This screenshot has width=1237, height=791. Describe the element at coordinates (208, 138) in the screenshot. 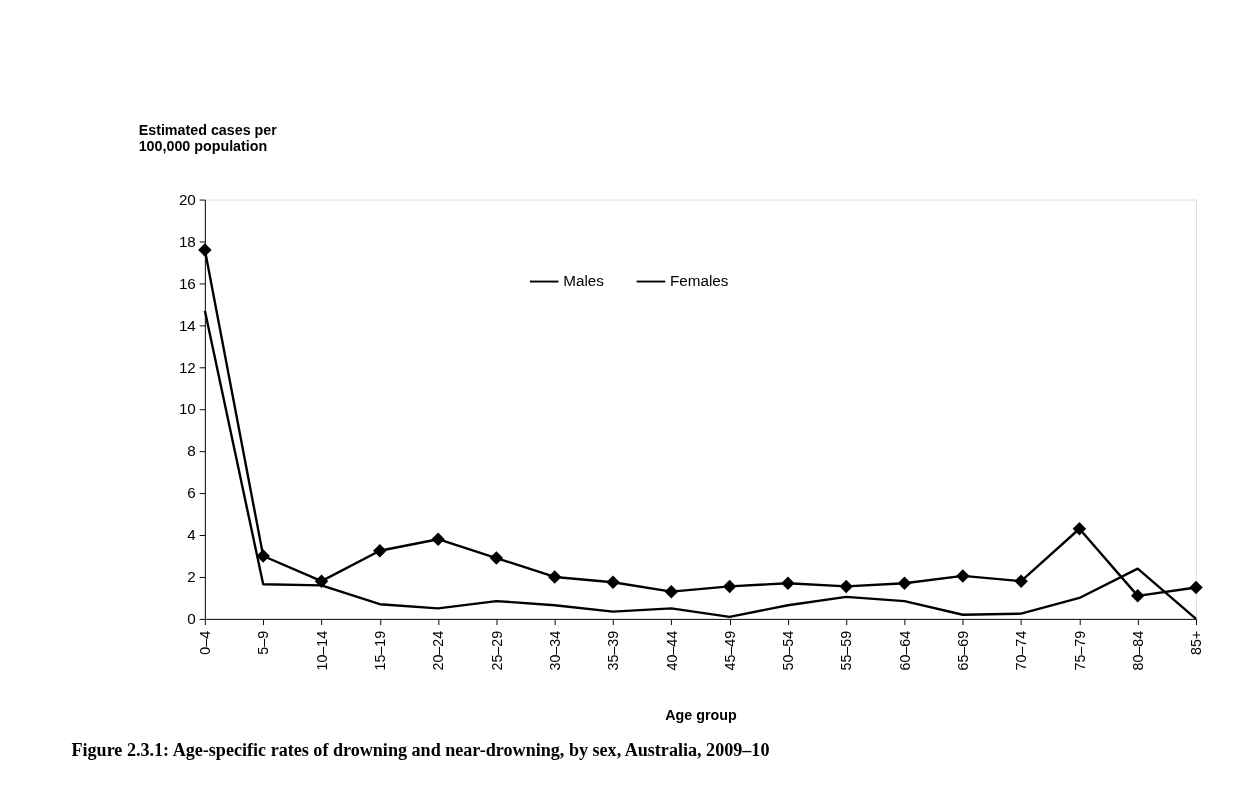

I see `y-axis-title: Estimated cases per 100,000 population` at that location.